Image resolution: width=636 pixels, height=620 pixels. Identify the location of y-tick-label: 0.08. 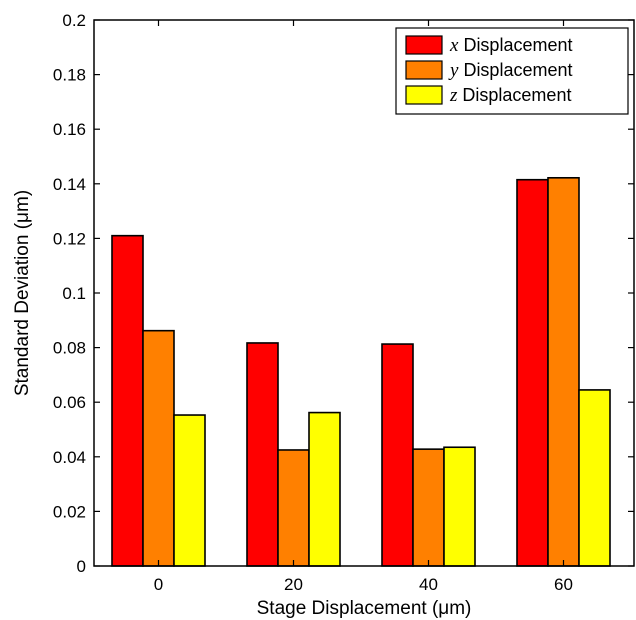
(69, 348).